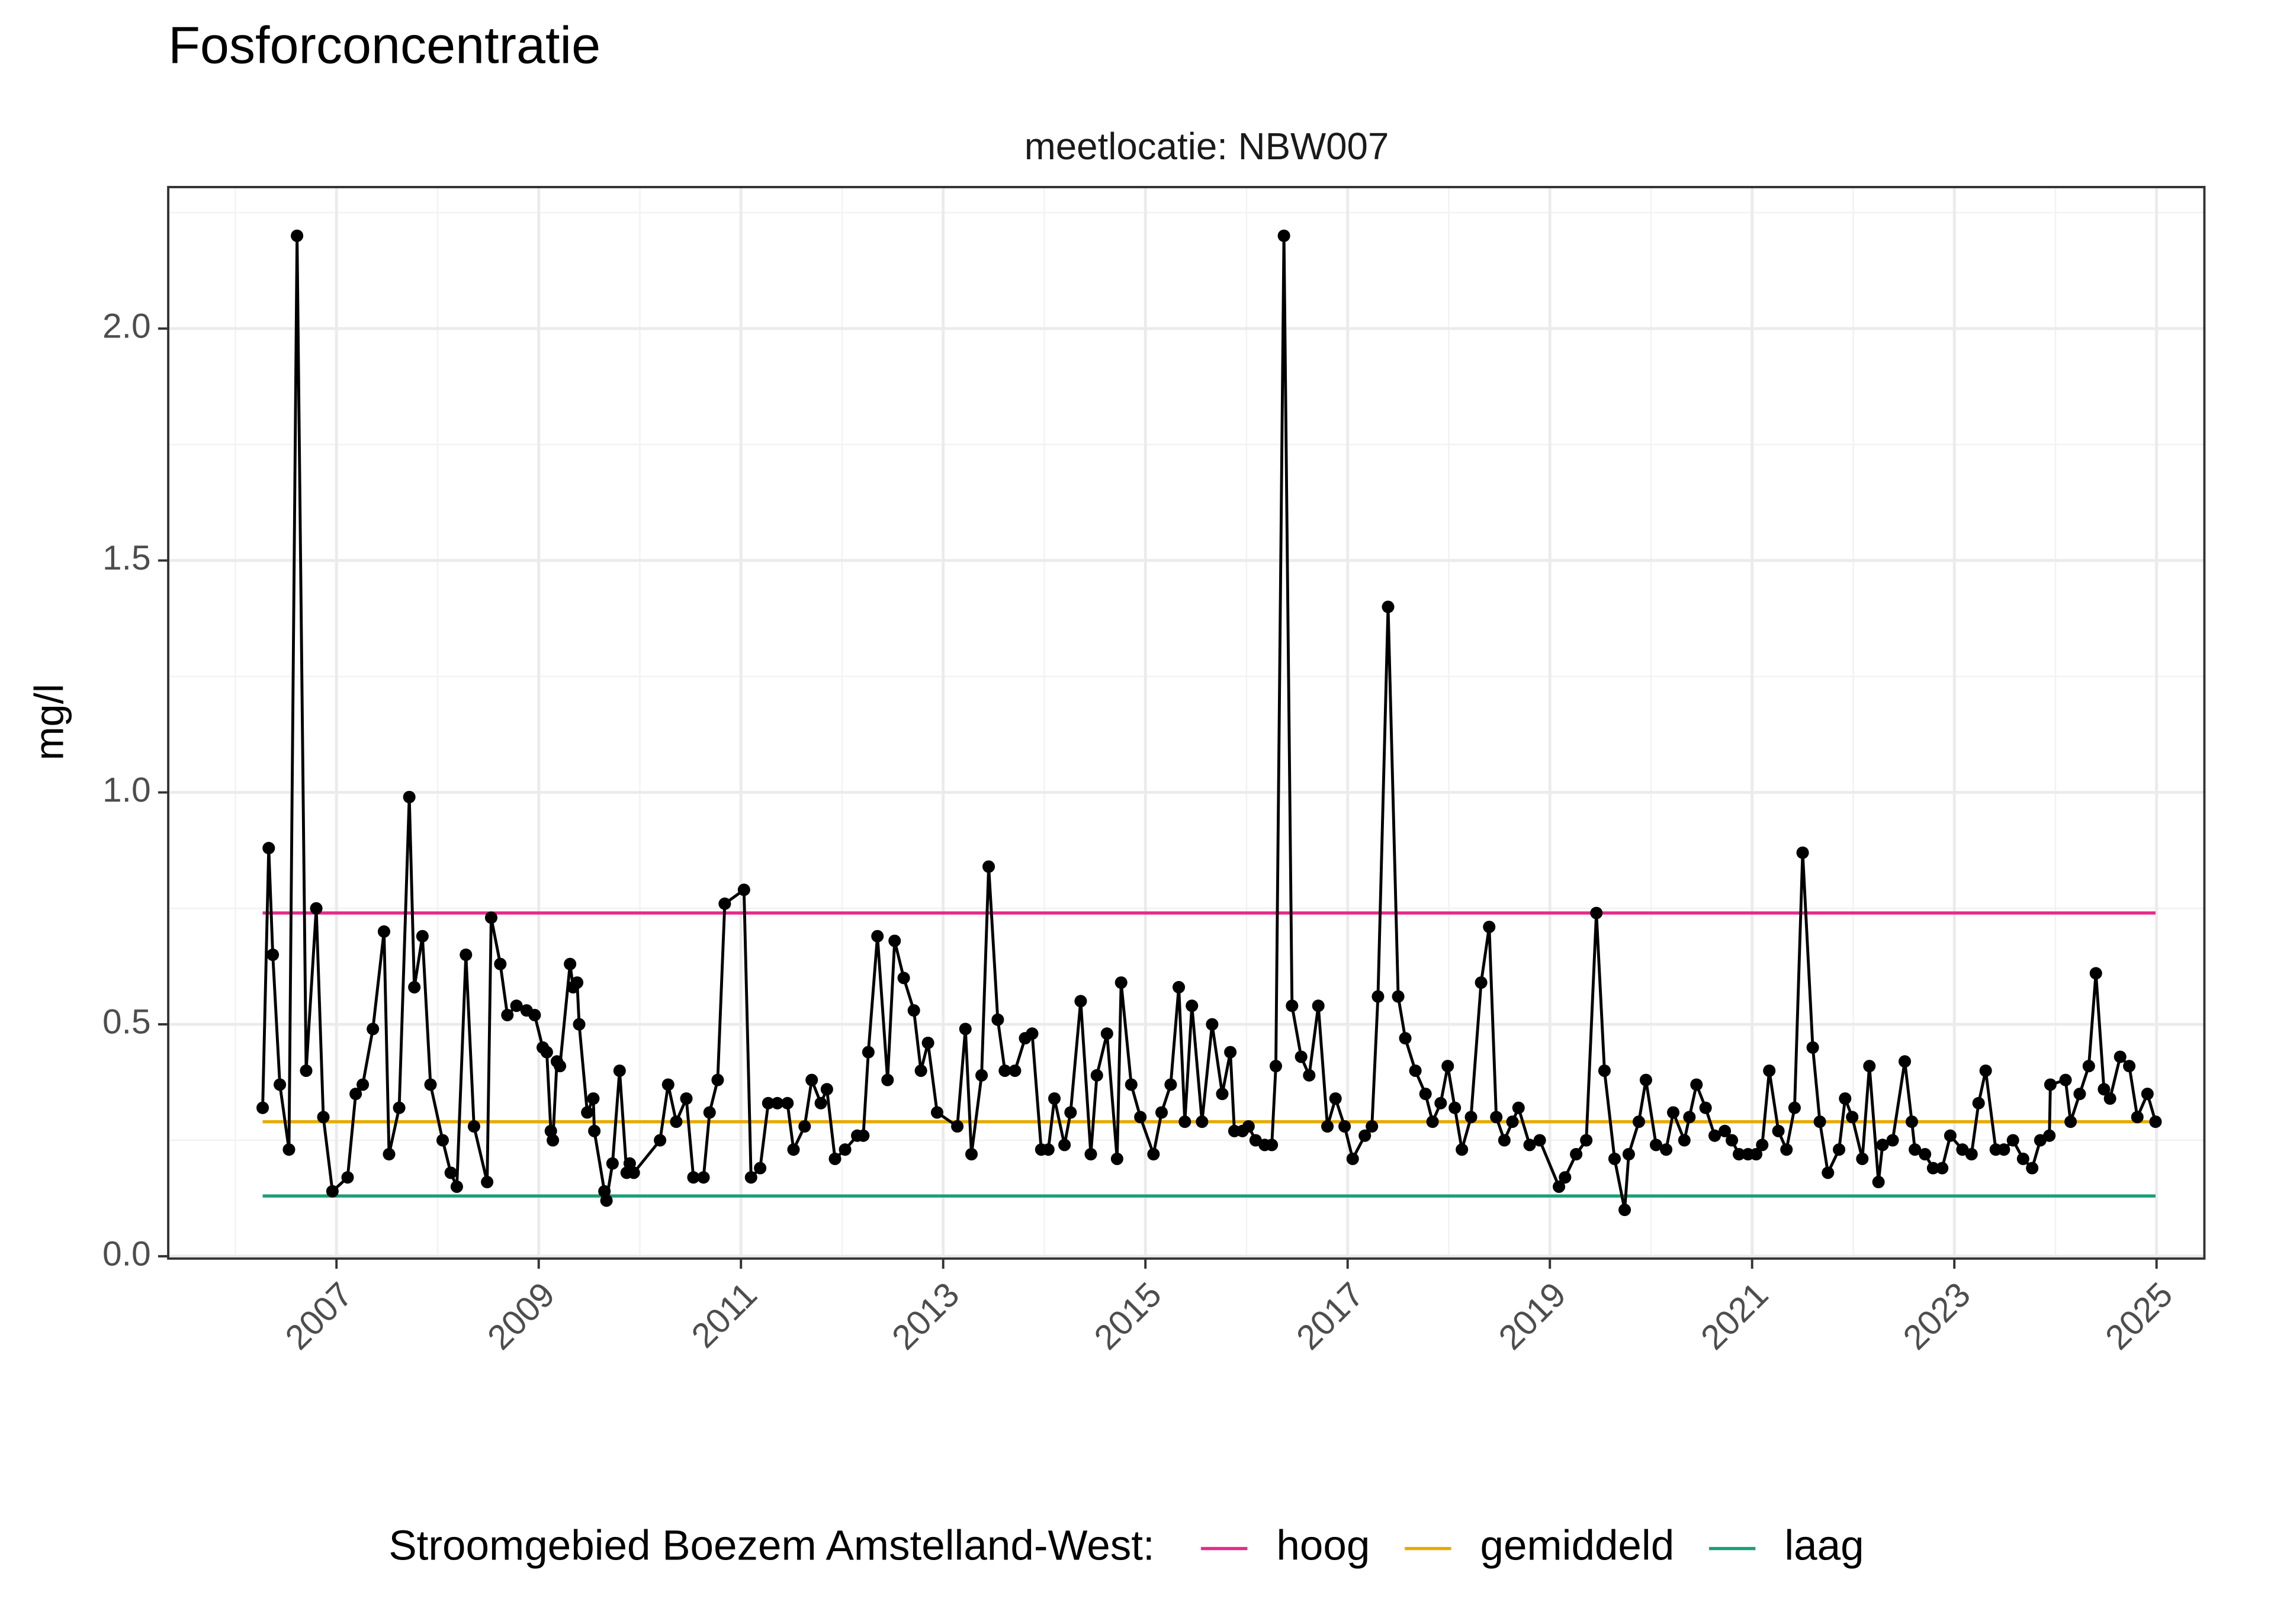 This screenshot has height=1624, width=2274. What do you see at coordinates (1323, 1545) in the screenshot?
I see `legend-label: hoog` at bounding box center [1323, 1545].